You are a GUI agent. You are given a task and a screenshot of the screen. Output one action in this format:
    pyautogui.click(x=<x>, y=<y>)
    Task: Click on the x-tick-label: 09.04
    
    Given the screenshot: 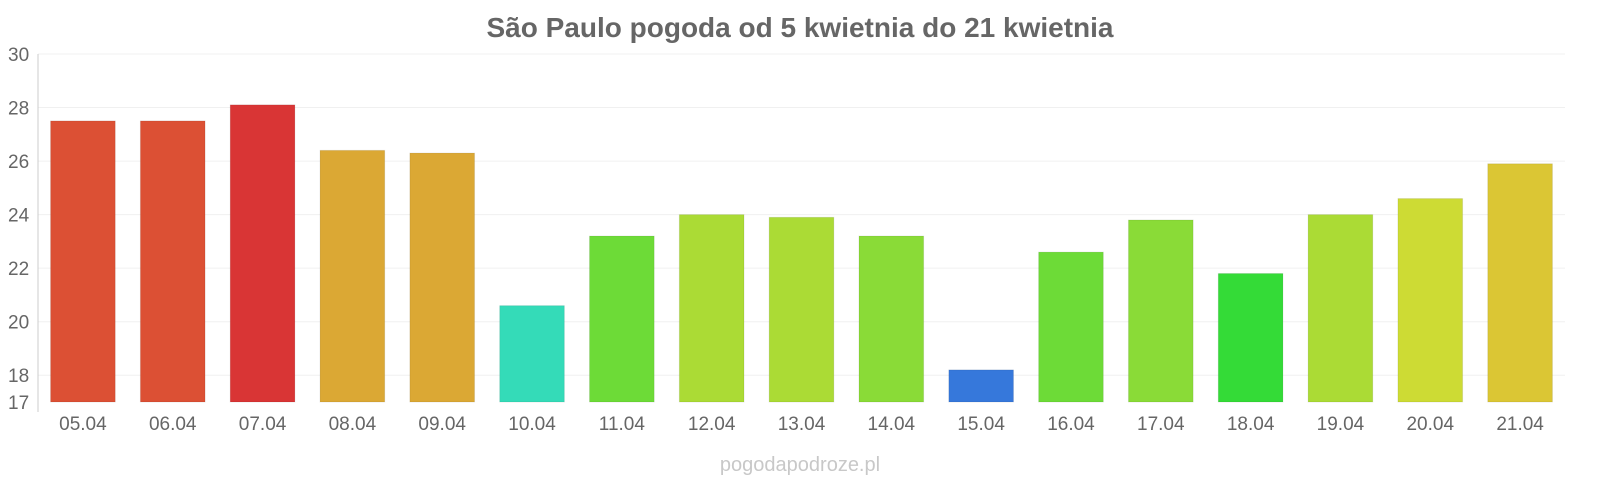 What is the action you would take?
    pyautogui.click(x=442, y=424)
    